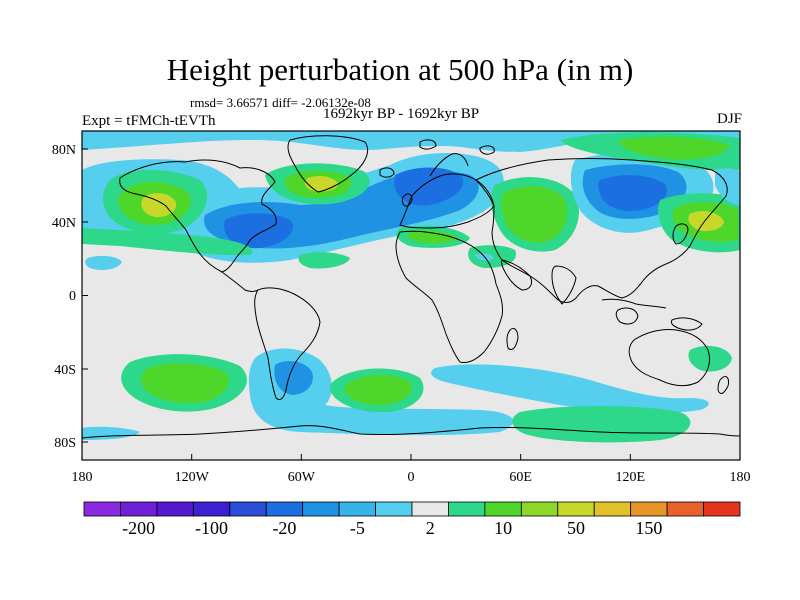 The image size is (800, 600). Describe the element at coordinates (740, 477) in the screenshot. I see `lon-tick-180e: 180` at that location.